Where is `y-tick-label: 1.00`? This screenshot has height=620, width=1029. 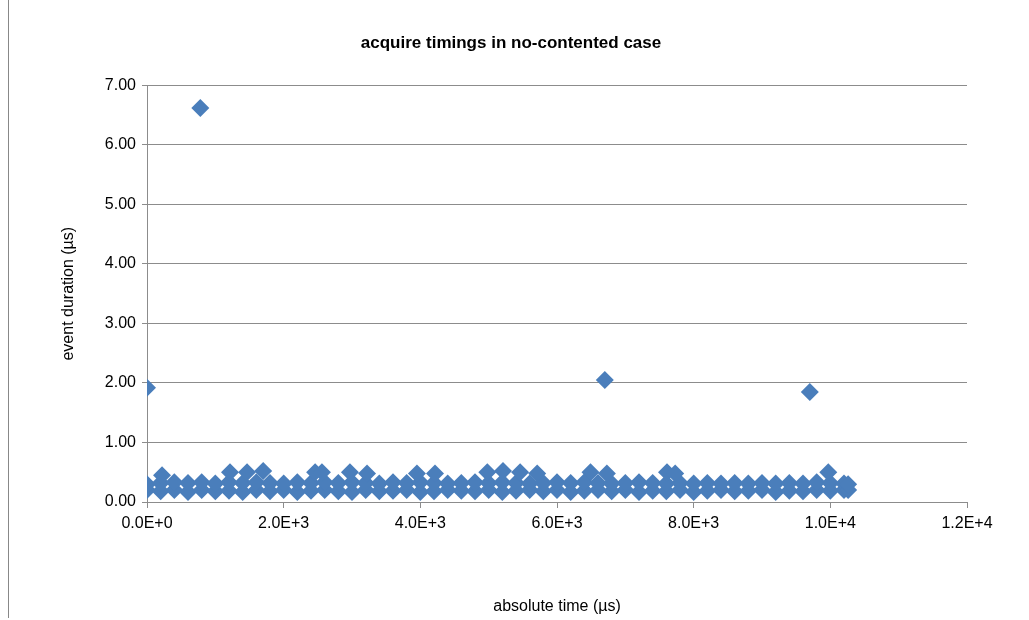 y-tick-label: 1.00 is located at coordinates (120, 441).